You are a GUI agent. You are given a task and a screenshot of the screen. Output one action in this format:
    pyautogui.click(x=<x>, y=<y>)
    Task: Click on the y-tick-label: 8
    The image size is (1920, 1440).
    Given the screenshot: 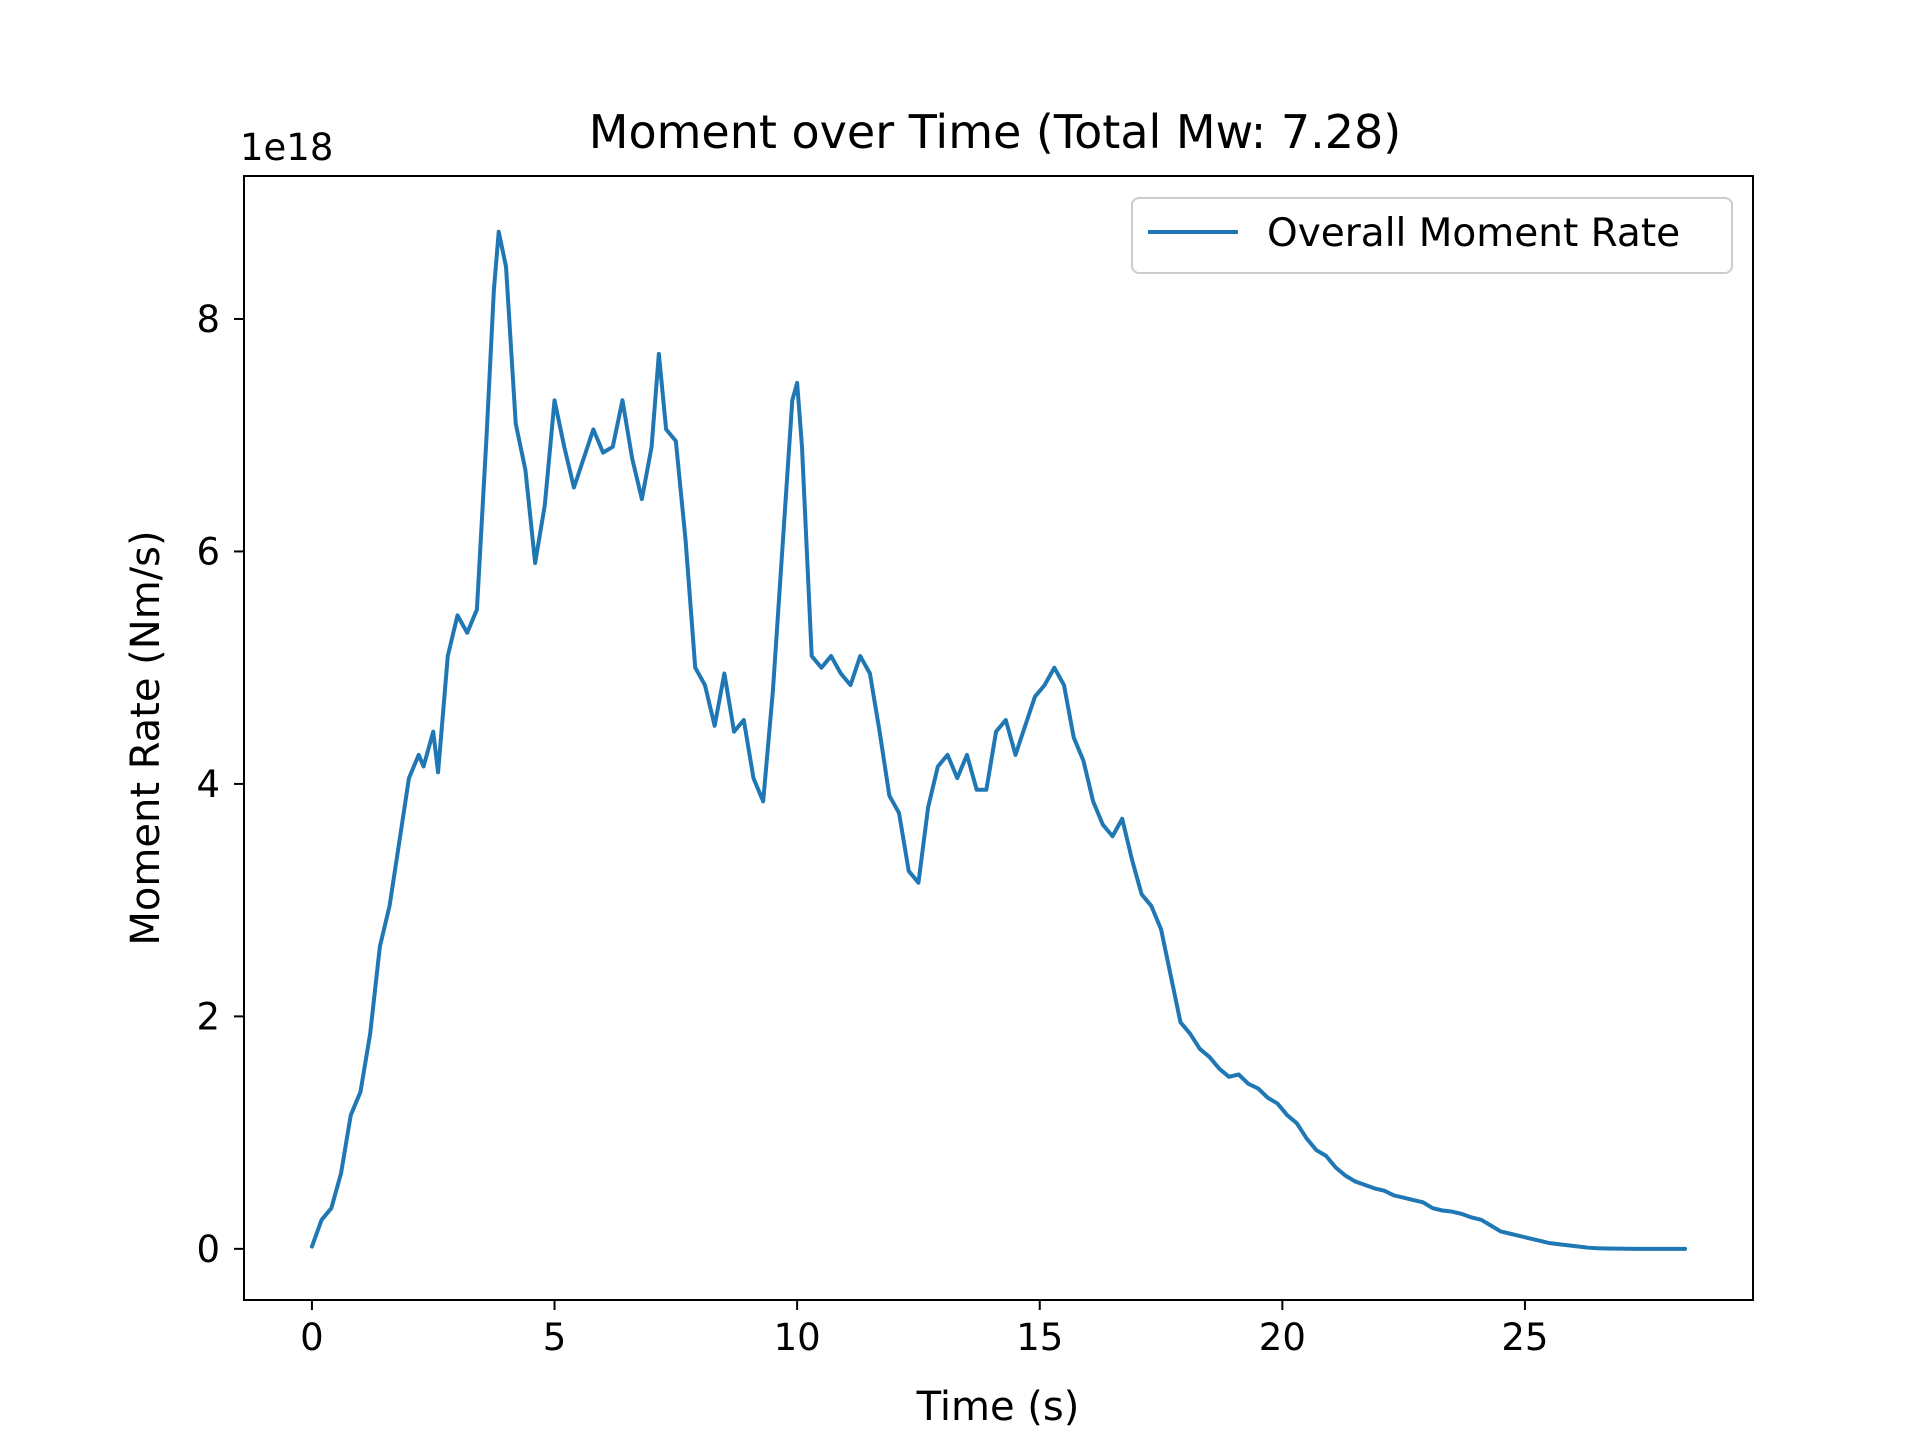 What is the action you would take?
    pyautogui.click(x=208, y=319)
    